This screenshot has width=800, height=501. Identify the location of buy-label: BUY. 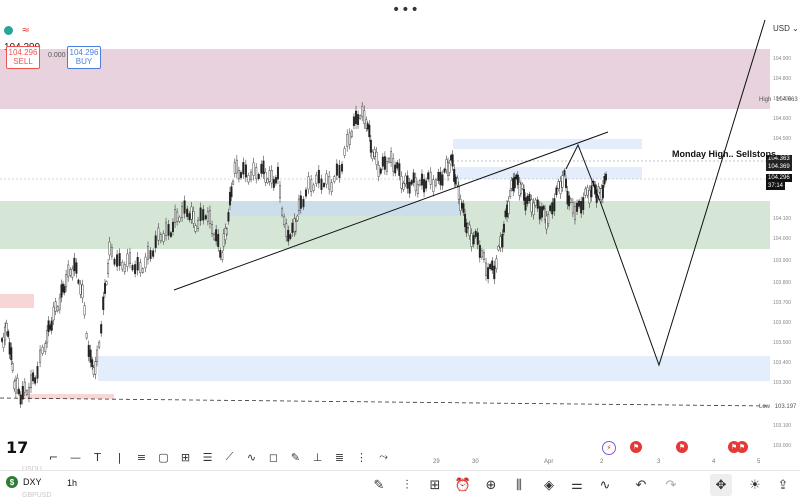
(84, 61).